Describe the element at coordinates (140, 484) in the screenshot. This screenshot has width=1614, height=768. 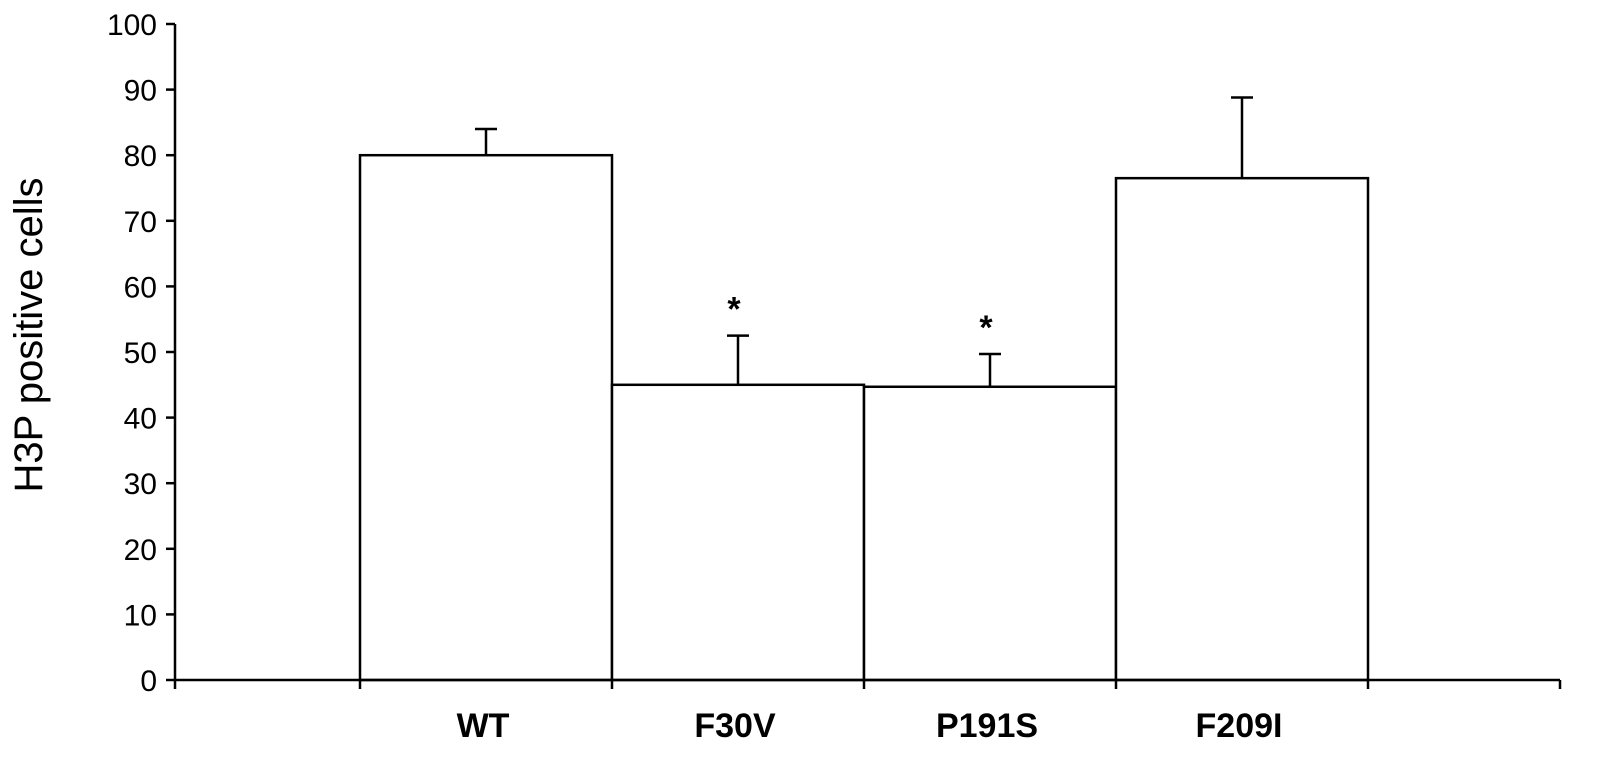
I see `y-tick-label: 30` at that location.